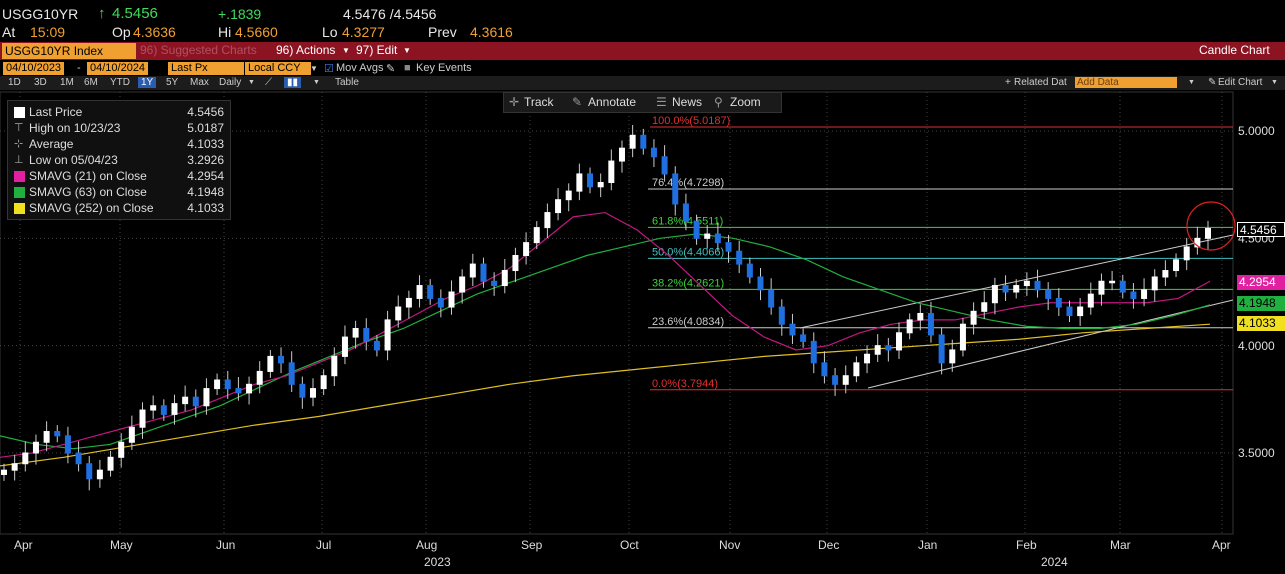 This screenshot has width=1285, height=574. What do you see at coordinates (532, 545) in the screenshot?
I see `x-tick-label: Sep` at bounding box center [532, 545].